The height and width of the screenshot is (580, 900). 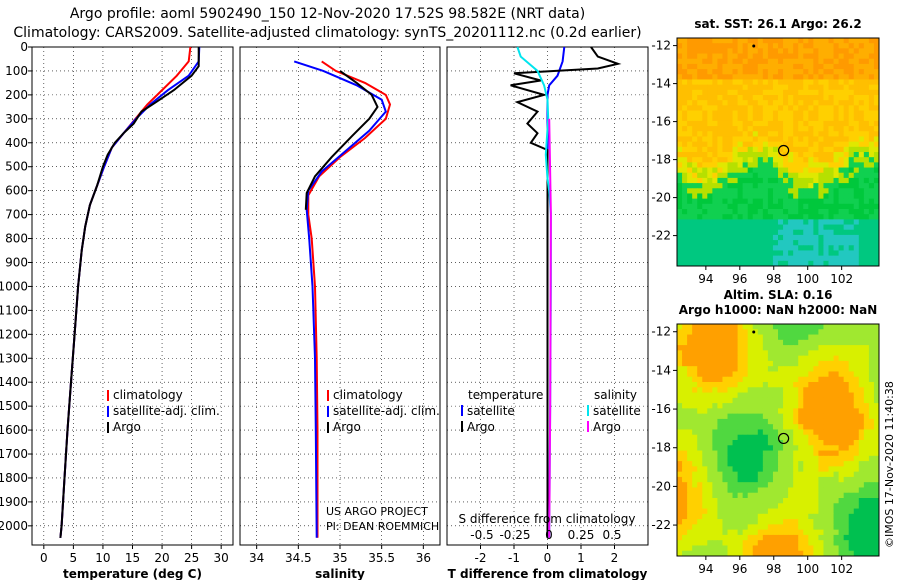 What do you see at coordinates (161, 558) in the screenshot?
I see `x-tick-label: 20` at bounding box center [161, 558].